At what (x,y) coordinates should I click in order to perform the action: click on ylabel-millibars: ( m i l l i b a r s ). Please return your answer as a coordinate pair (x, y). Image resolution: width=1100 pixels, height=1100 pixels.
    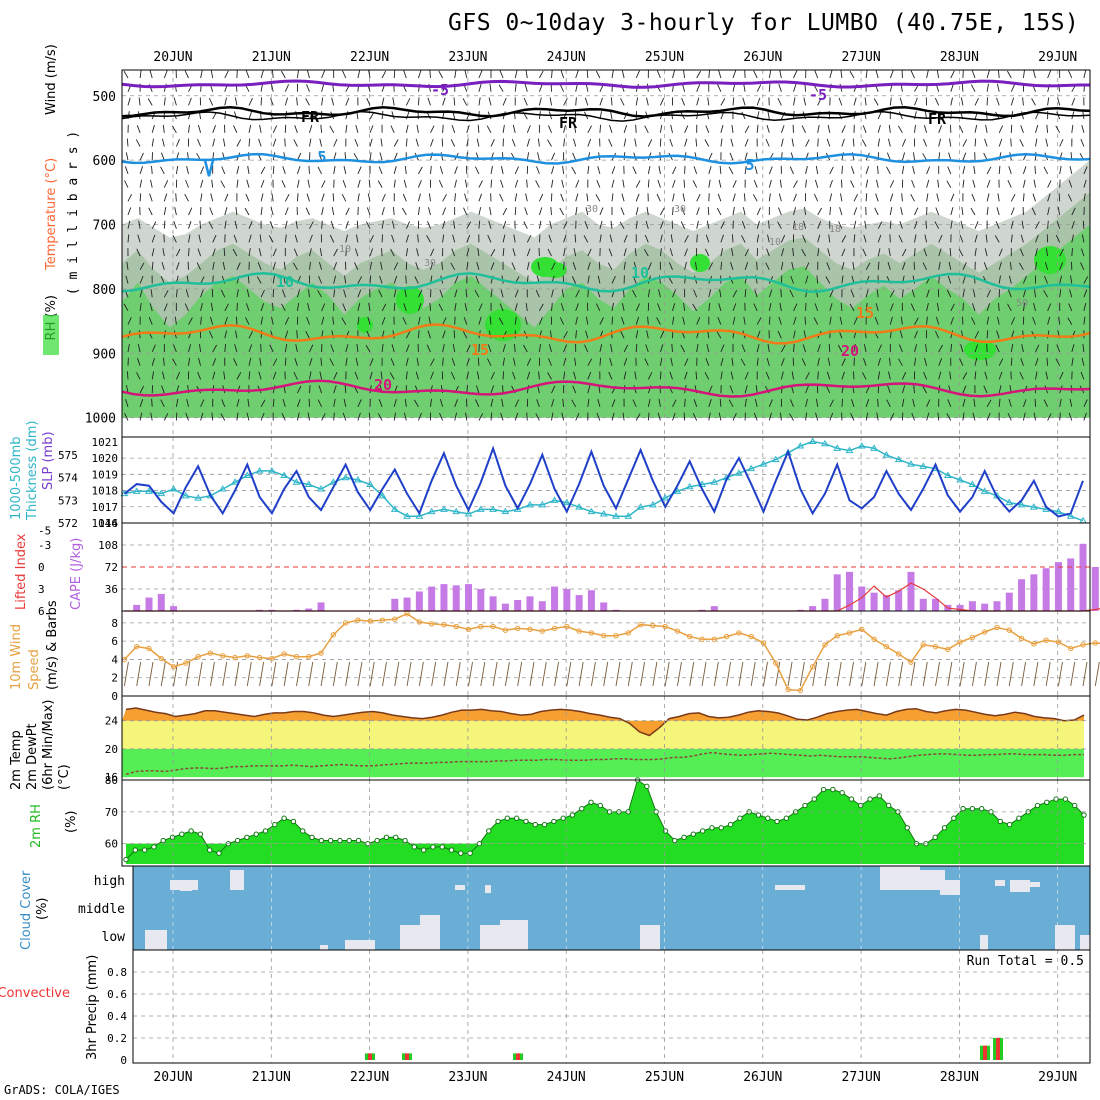
    Looking at the image, I should click on (73, 213).